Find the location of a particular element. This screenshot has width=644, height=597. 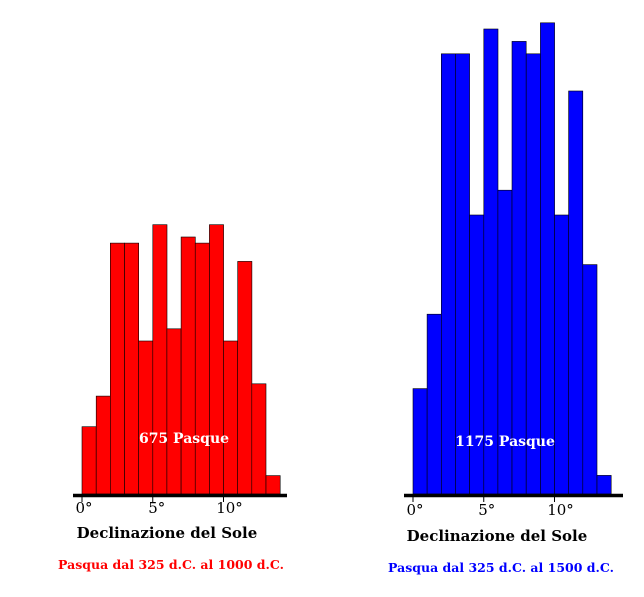

tick-label-blue-0: 0° is located at coordinates (414, 510).